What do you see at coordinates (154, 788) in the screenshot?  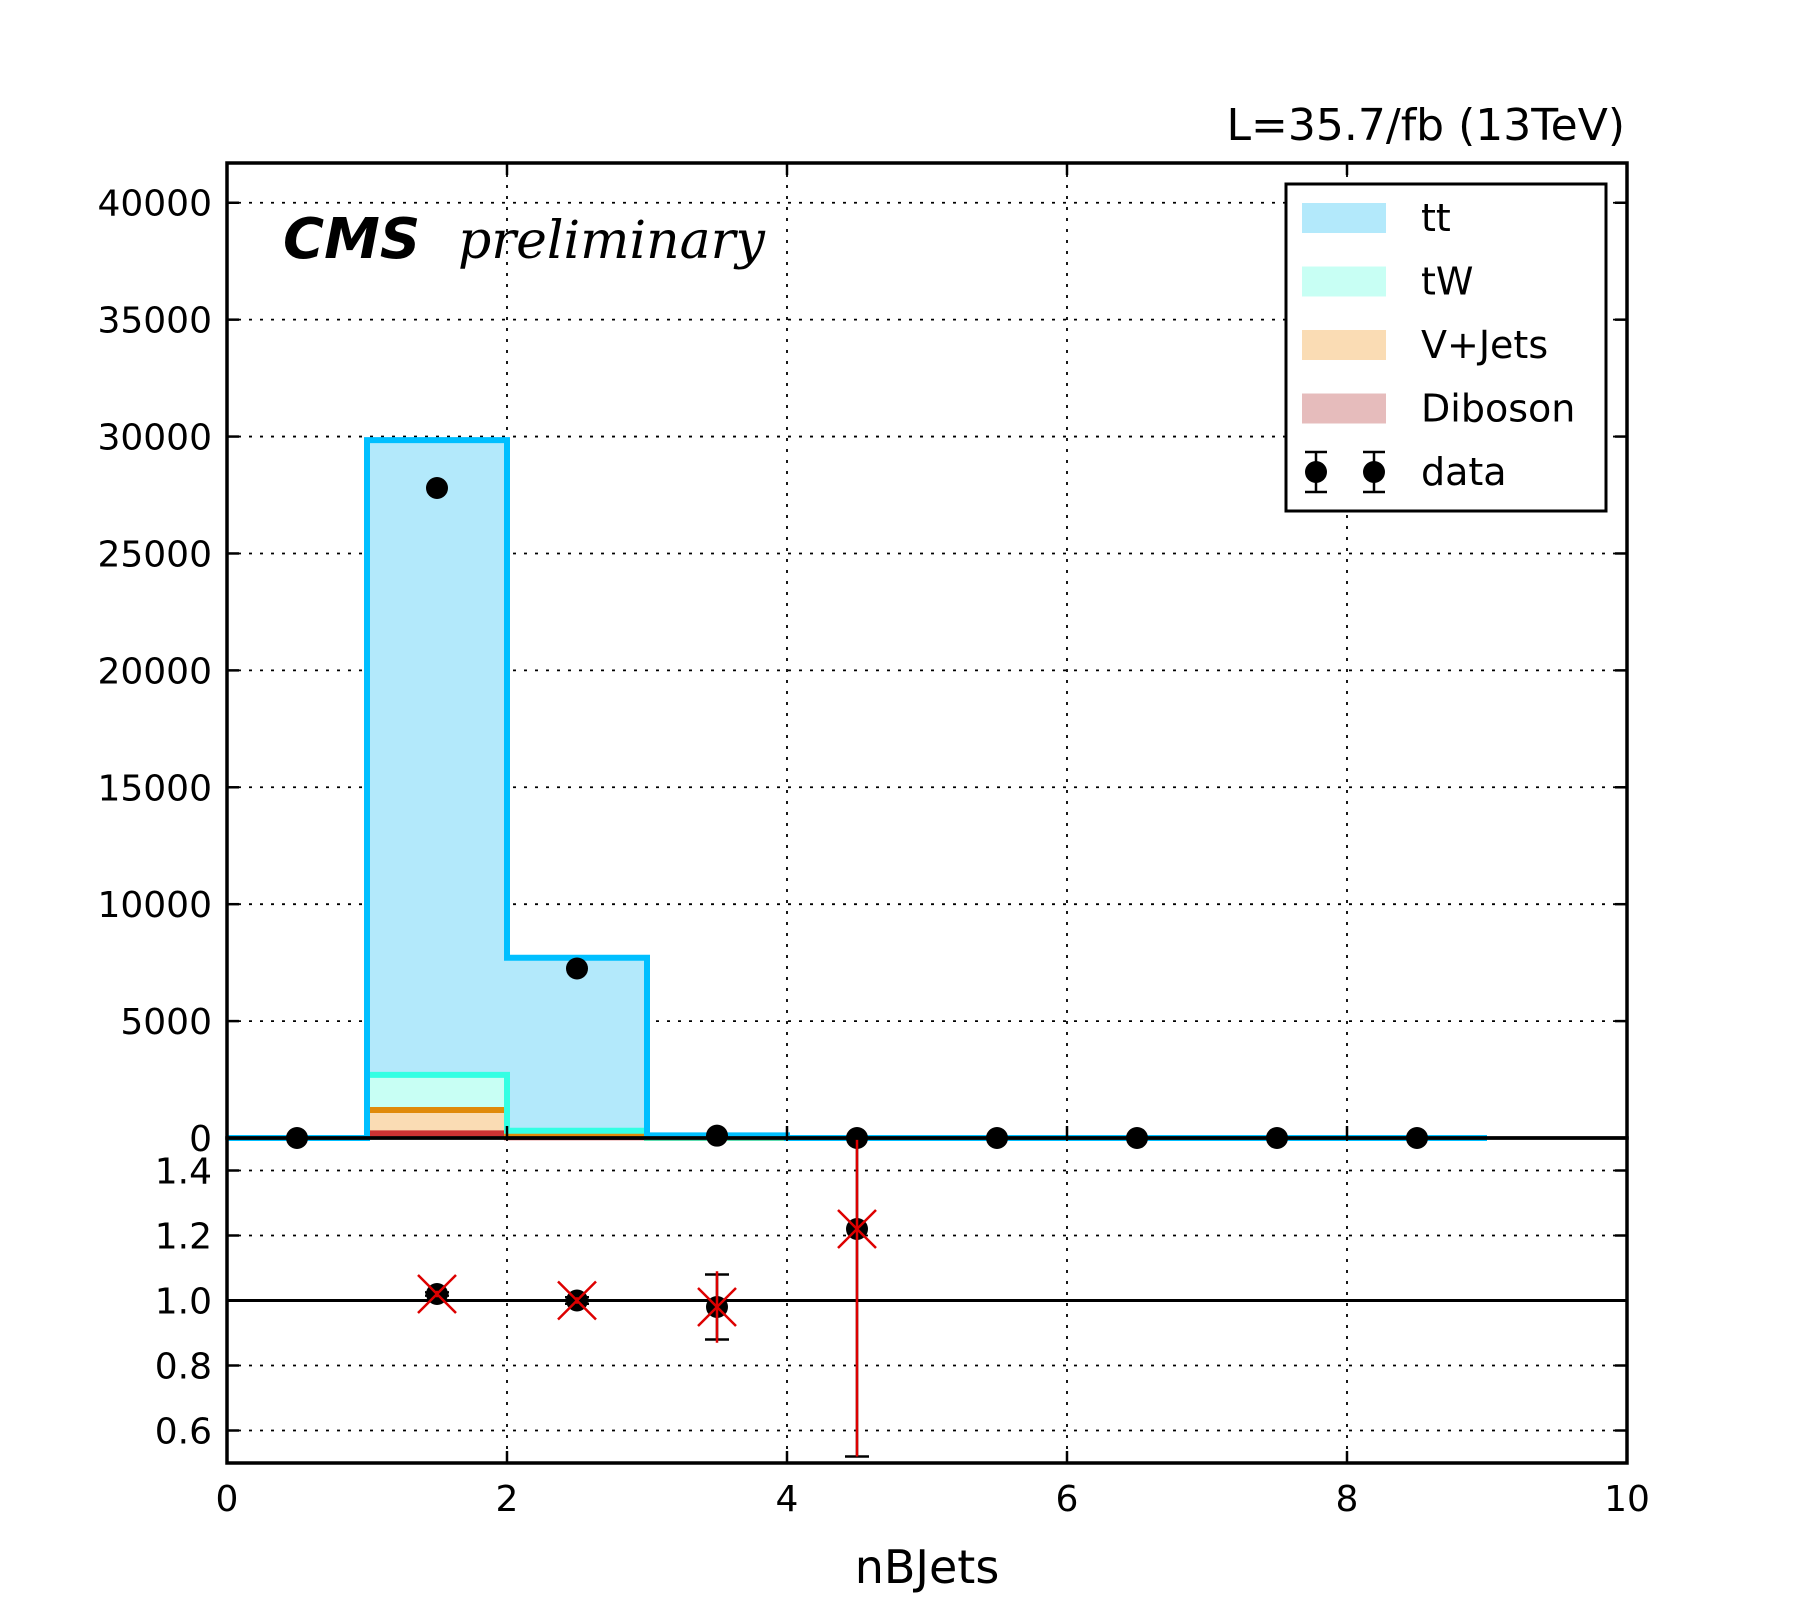 I see `main-y-tick-label: 15000` at bounding box center [154, 788].